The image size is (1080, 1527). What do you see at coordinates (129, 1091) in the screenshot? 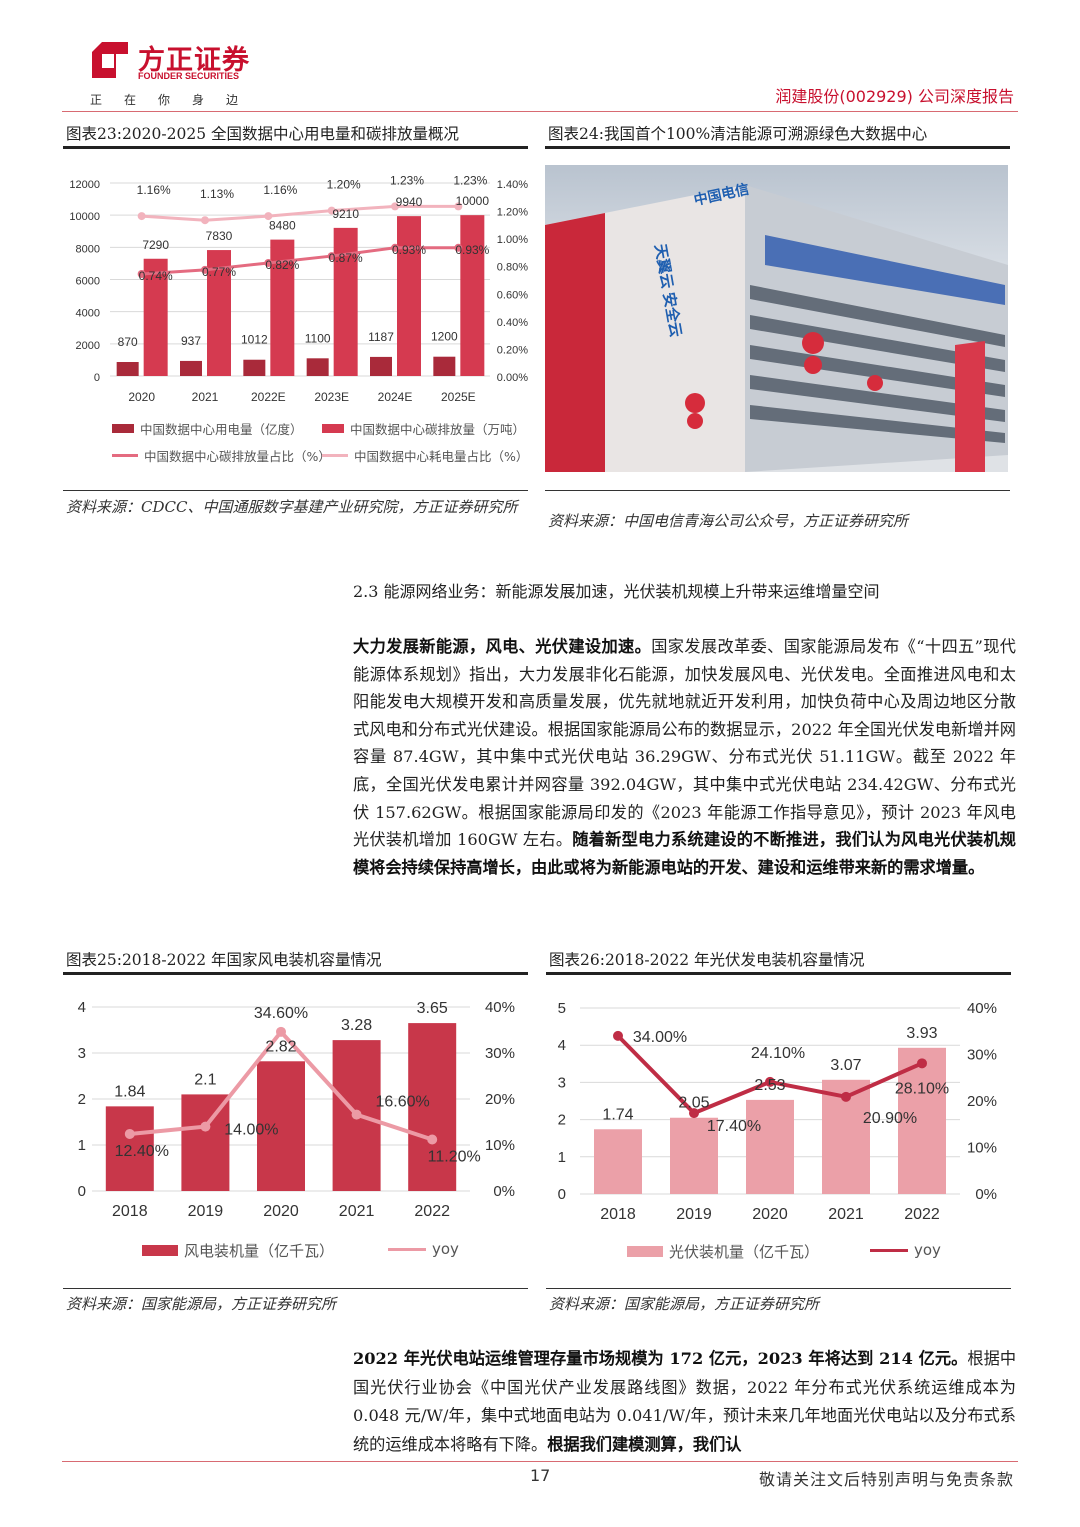
I see `bar-value-label: 1.84` at bounding box center [129, 1091].